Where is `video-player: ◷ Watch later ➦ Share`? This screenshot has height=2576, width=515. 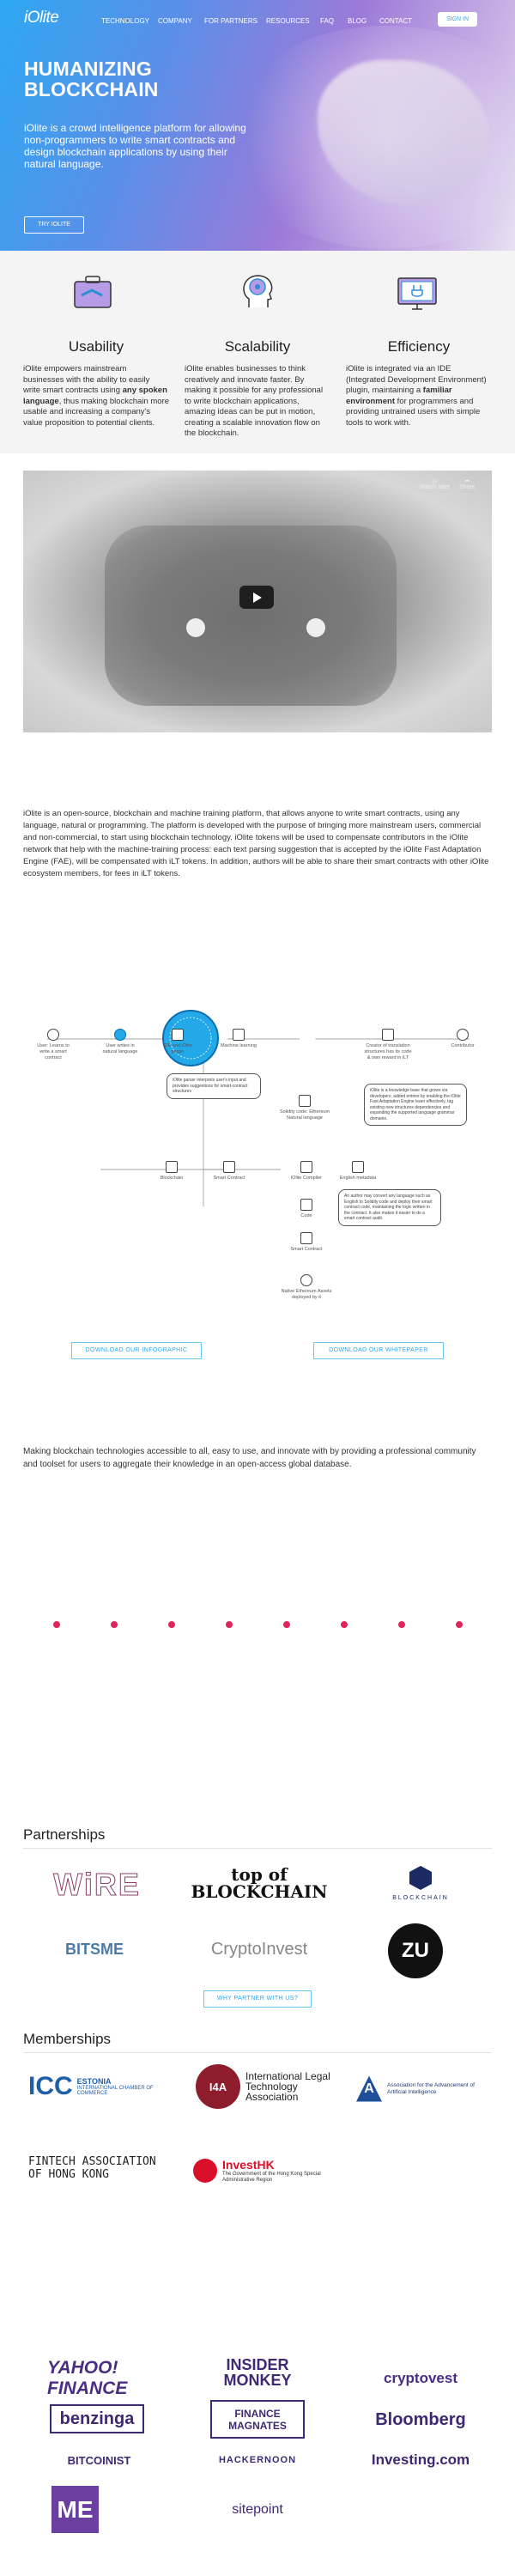 video-player: ◷ Watch later ➦ Share is located at coordinates (257, 601).